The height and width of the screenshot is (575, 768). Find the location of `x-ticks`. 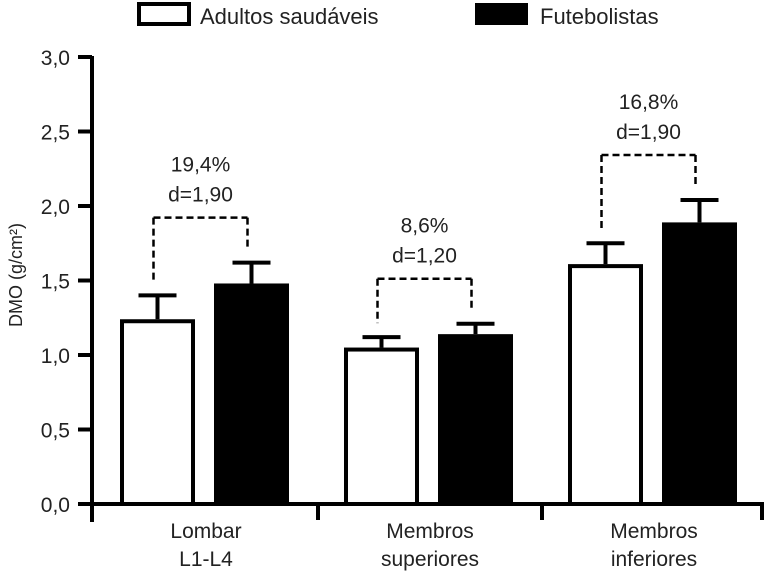

x-ticks is located at coordinates (540, 512).